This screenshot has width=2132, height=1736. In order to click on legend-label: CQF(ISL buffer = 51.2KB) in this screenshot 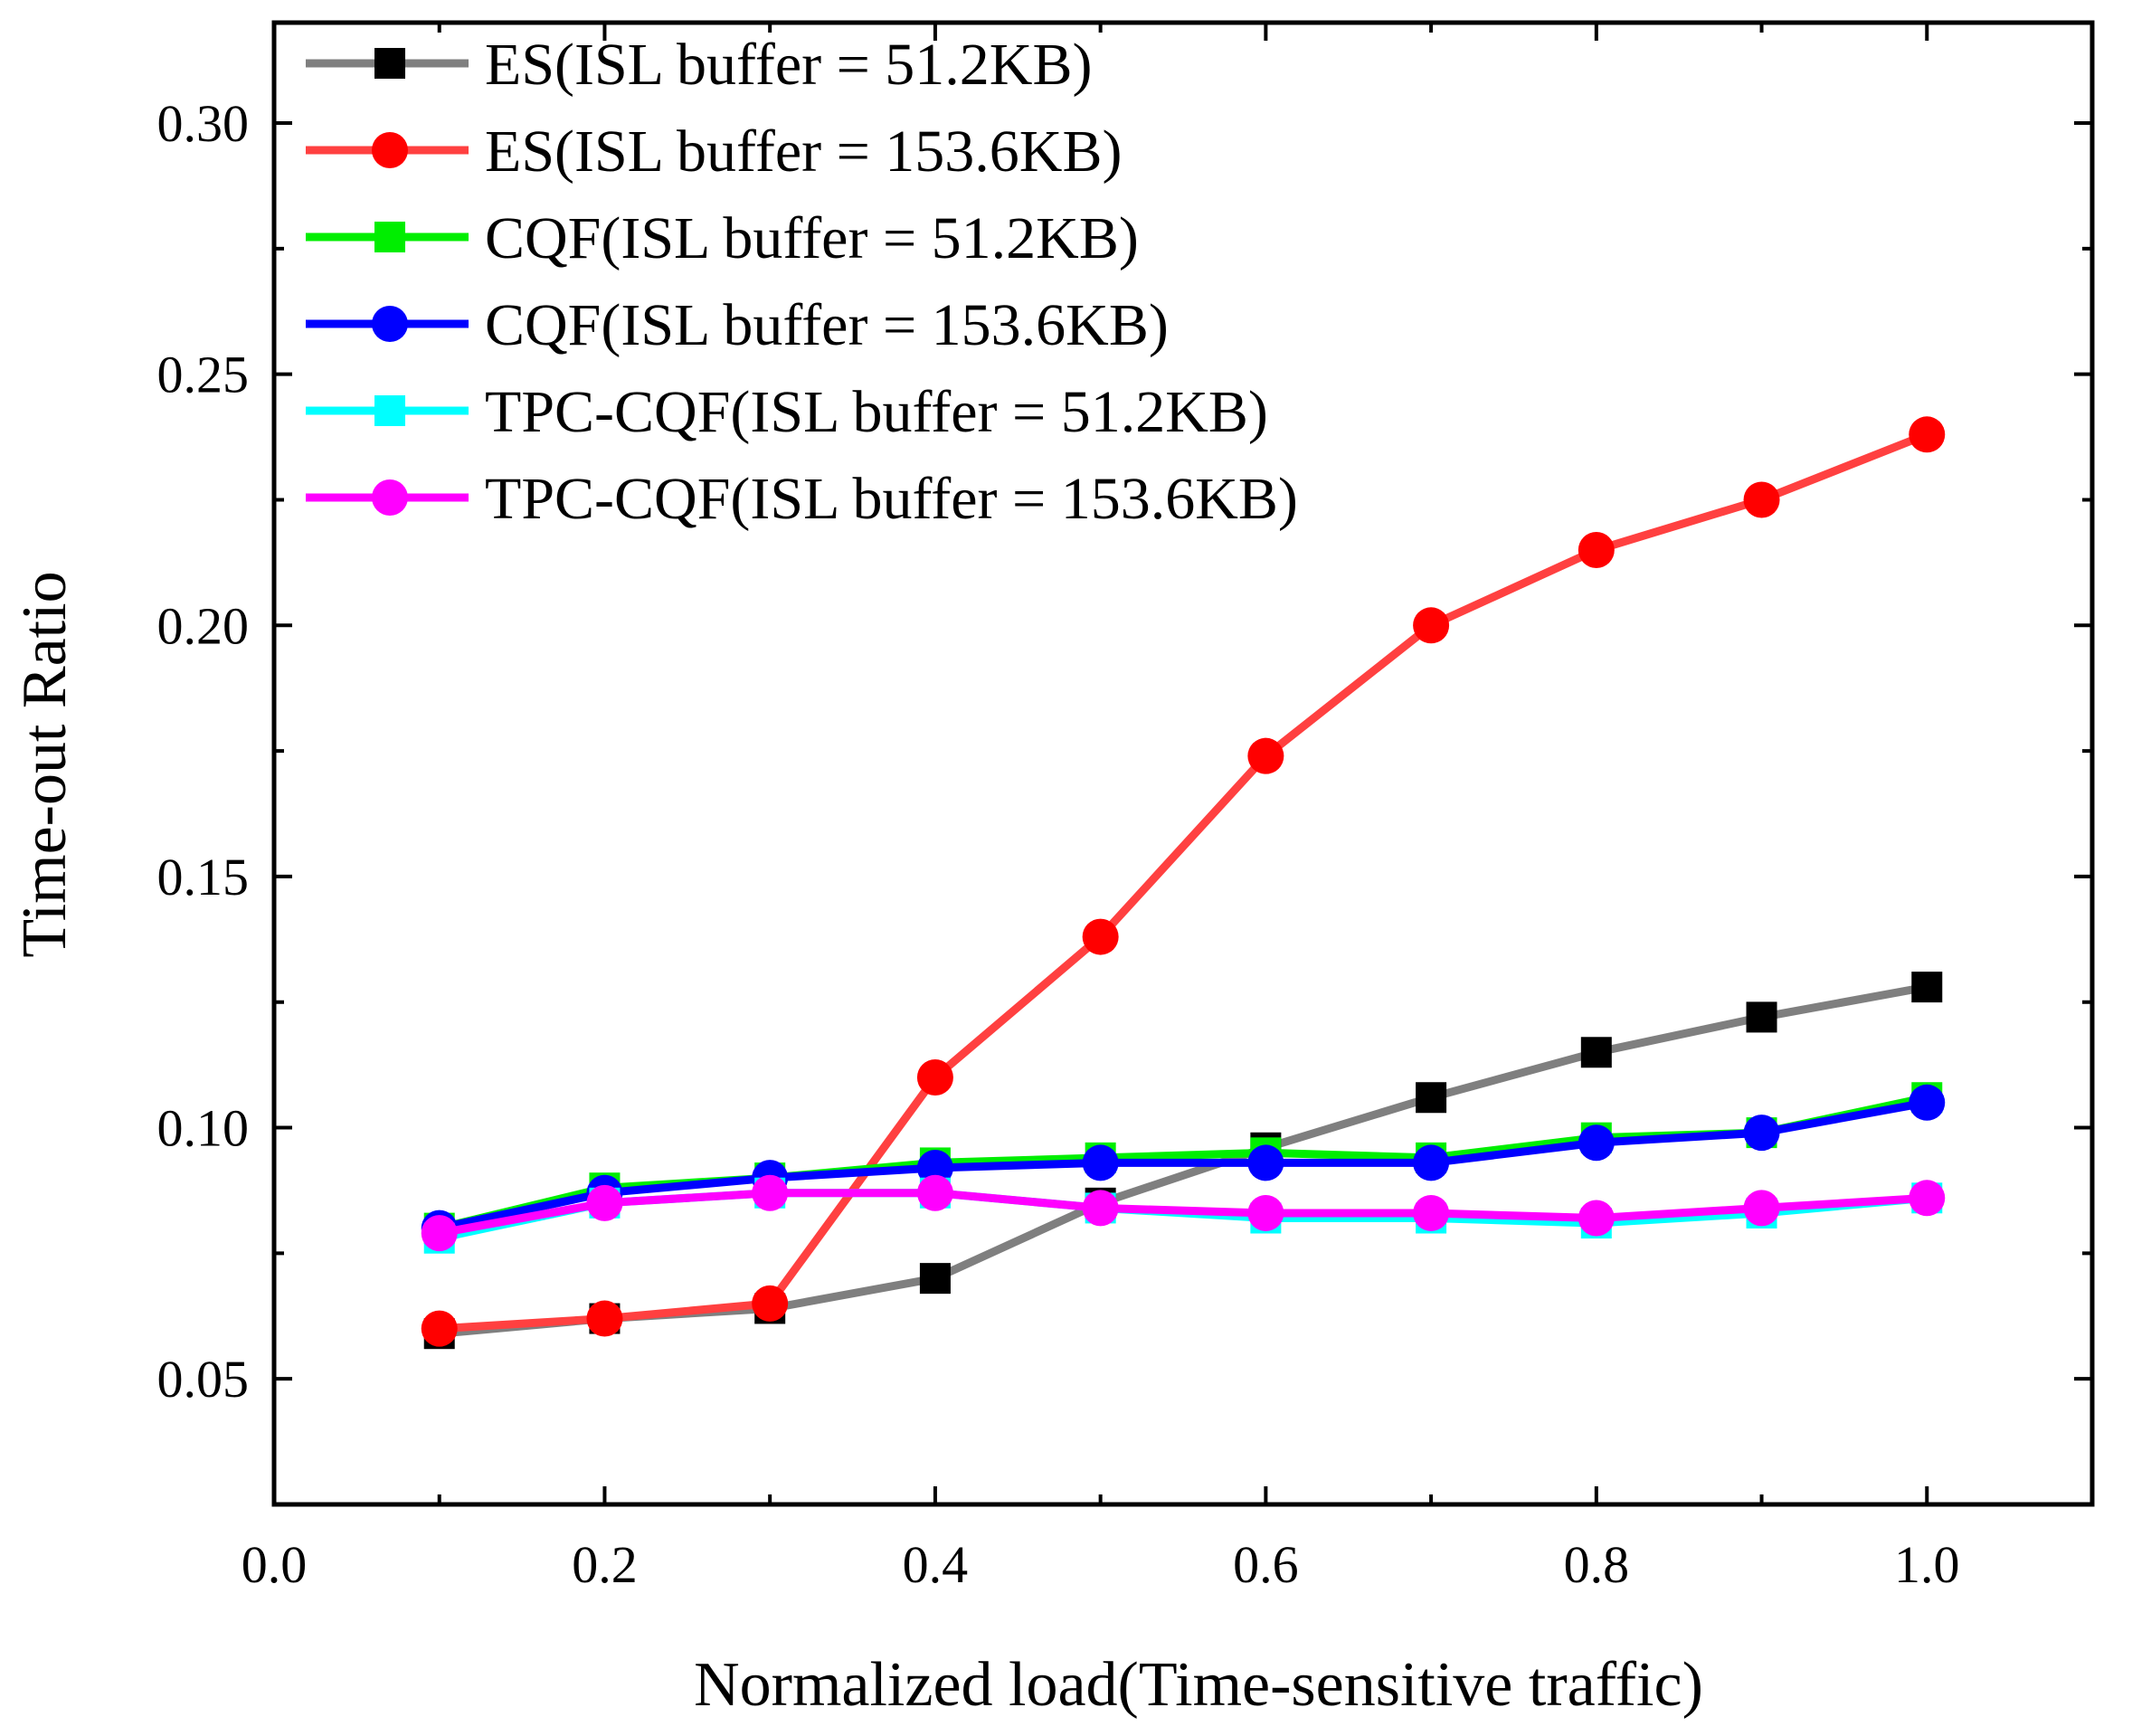, I will do `click(812, 238)`.